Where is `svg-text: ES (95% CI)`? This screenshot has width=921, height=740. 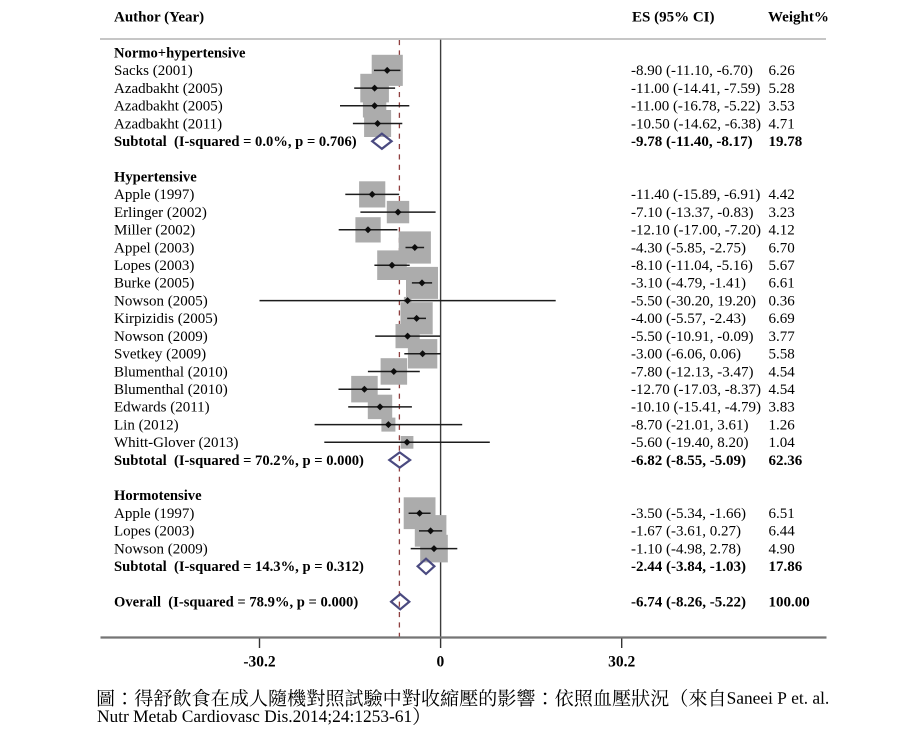
svg-text: ES (95% CI) is located at coordinates (673, 18).